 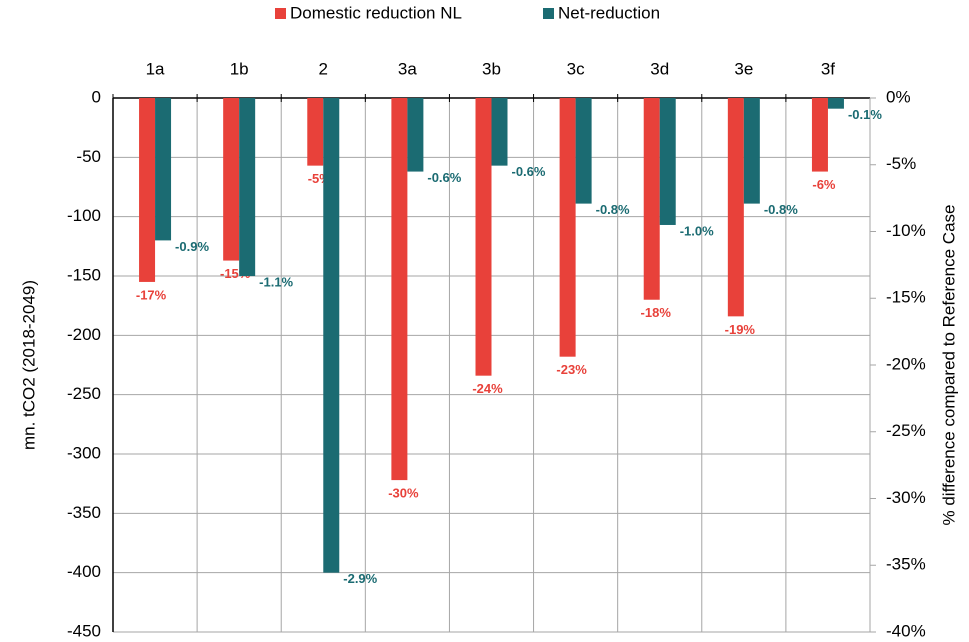 I want to click on y2-tick-label: -25%, so click(x=906, y=430).